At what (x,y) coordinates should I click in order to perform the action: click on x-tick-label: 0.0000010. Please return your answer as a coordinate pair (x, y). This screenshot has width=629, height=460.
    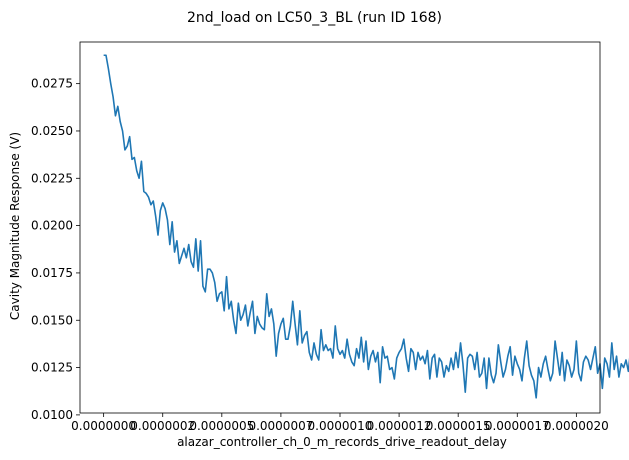
    Looking at the image, I should click on (340, 426).